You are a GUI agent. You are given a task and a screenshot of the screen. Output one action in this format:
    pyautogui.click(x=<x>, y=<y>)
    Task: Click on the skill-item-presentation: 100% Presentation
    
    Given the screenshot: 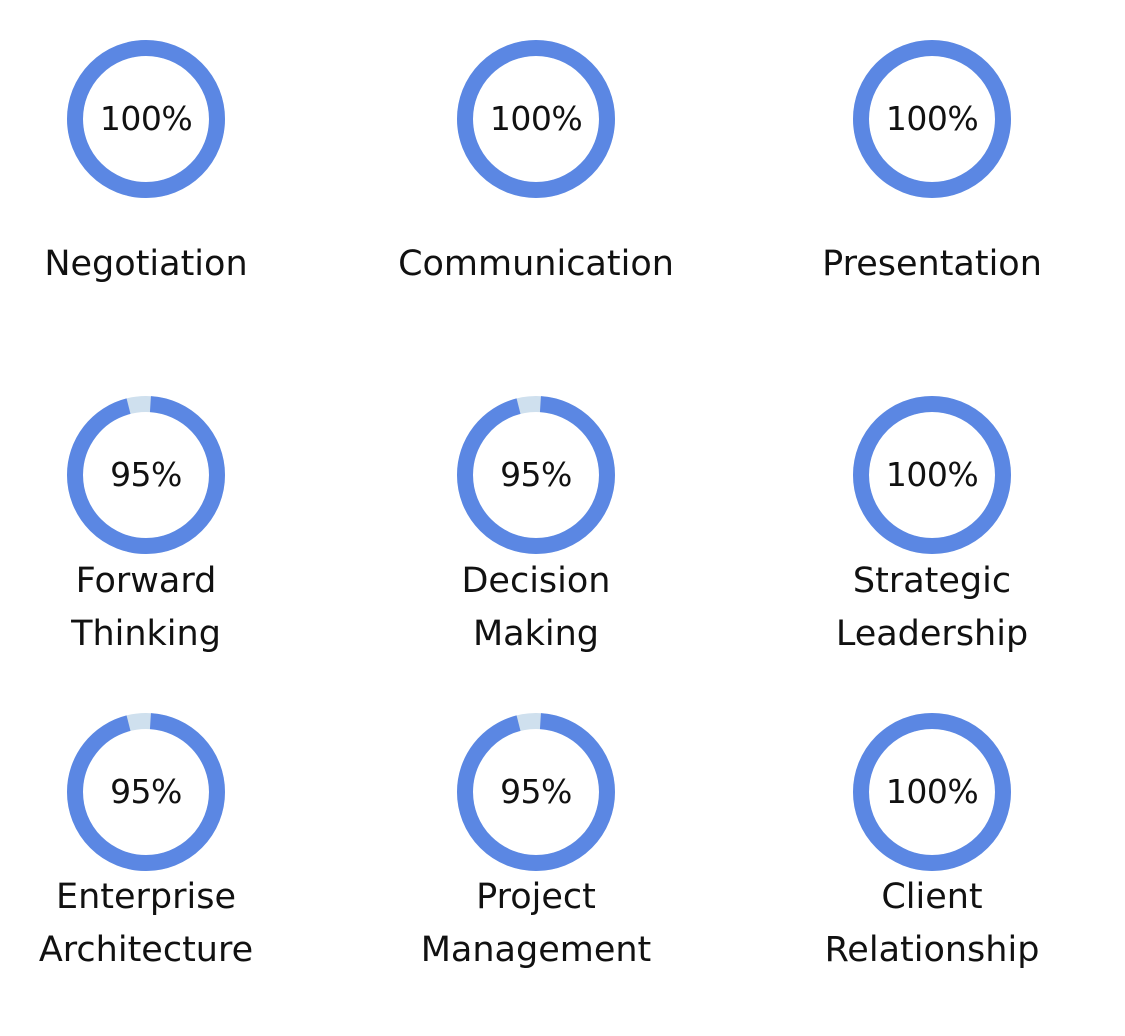 What is the action you would take?
    pyautogui.click(x=932, y=194)
    